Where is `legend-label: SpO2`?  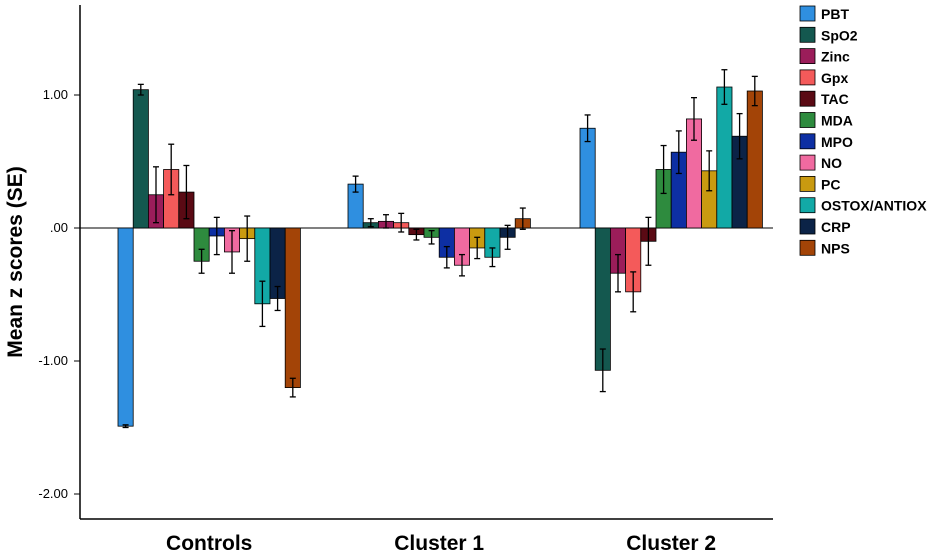 legend-label: SpO2 is located at coordinates (839, 35).